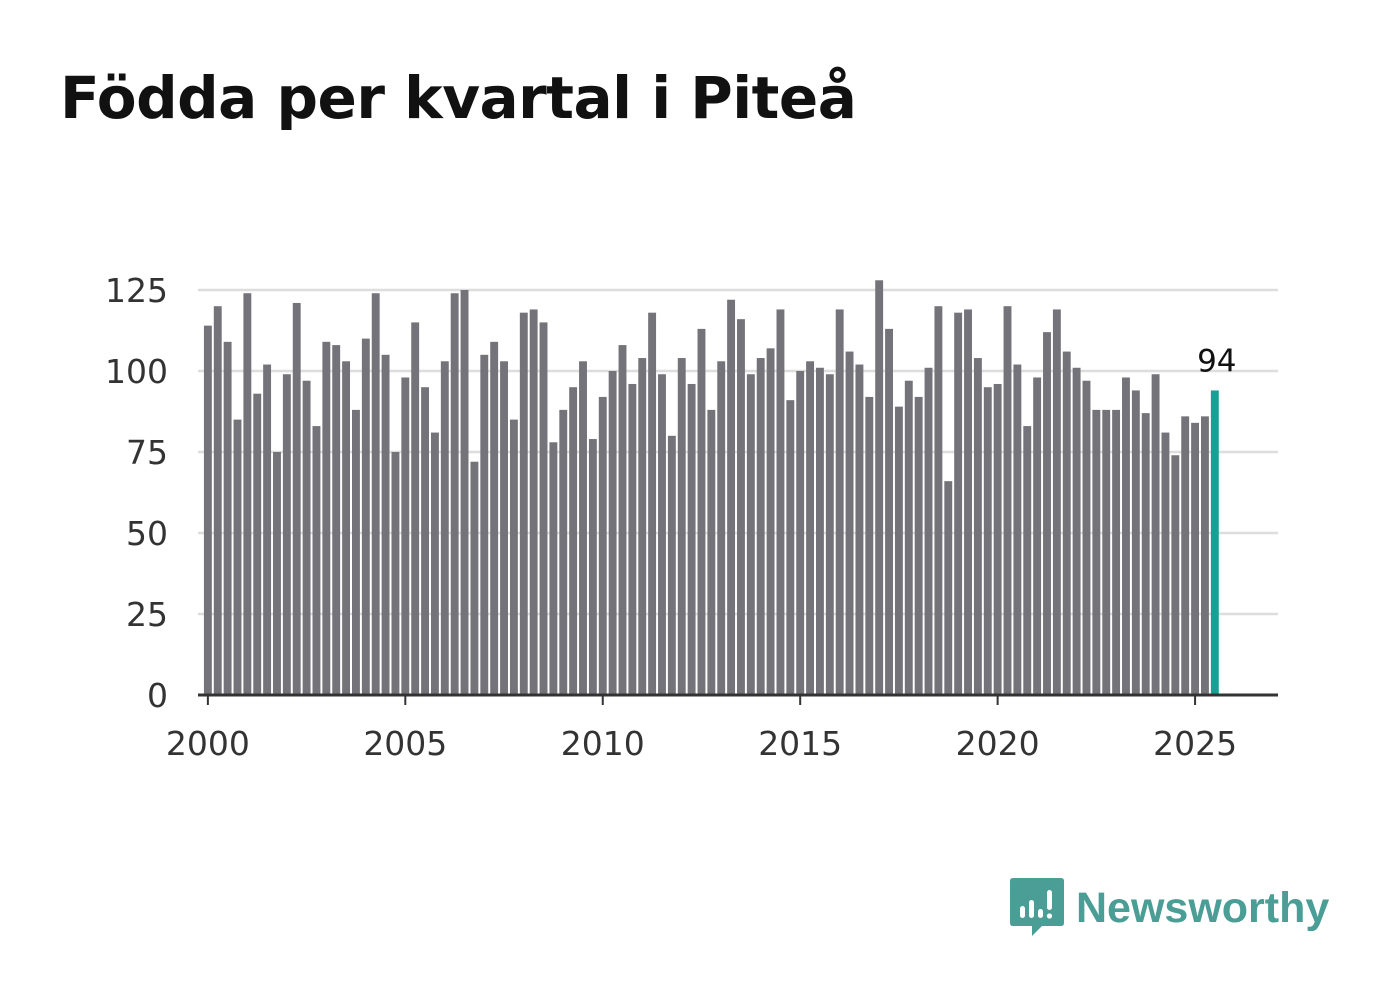 The height and width of the screenshot is (999, 1382). What do you see at coordinates (603, 743) in the screenshot?
I see `x-tick-label: 2010` at bounding box center [603, 743].